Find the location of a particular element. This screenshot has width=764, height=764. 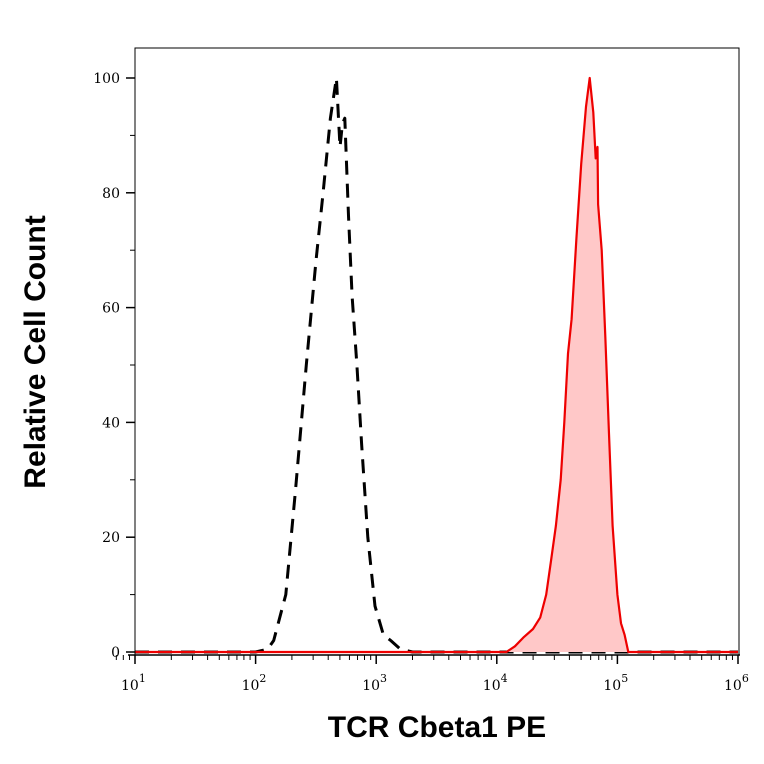

y-axis-title: Relative Cell Count is located at coordinates (35, 351).